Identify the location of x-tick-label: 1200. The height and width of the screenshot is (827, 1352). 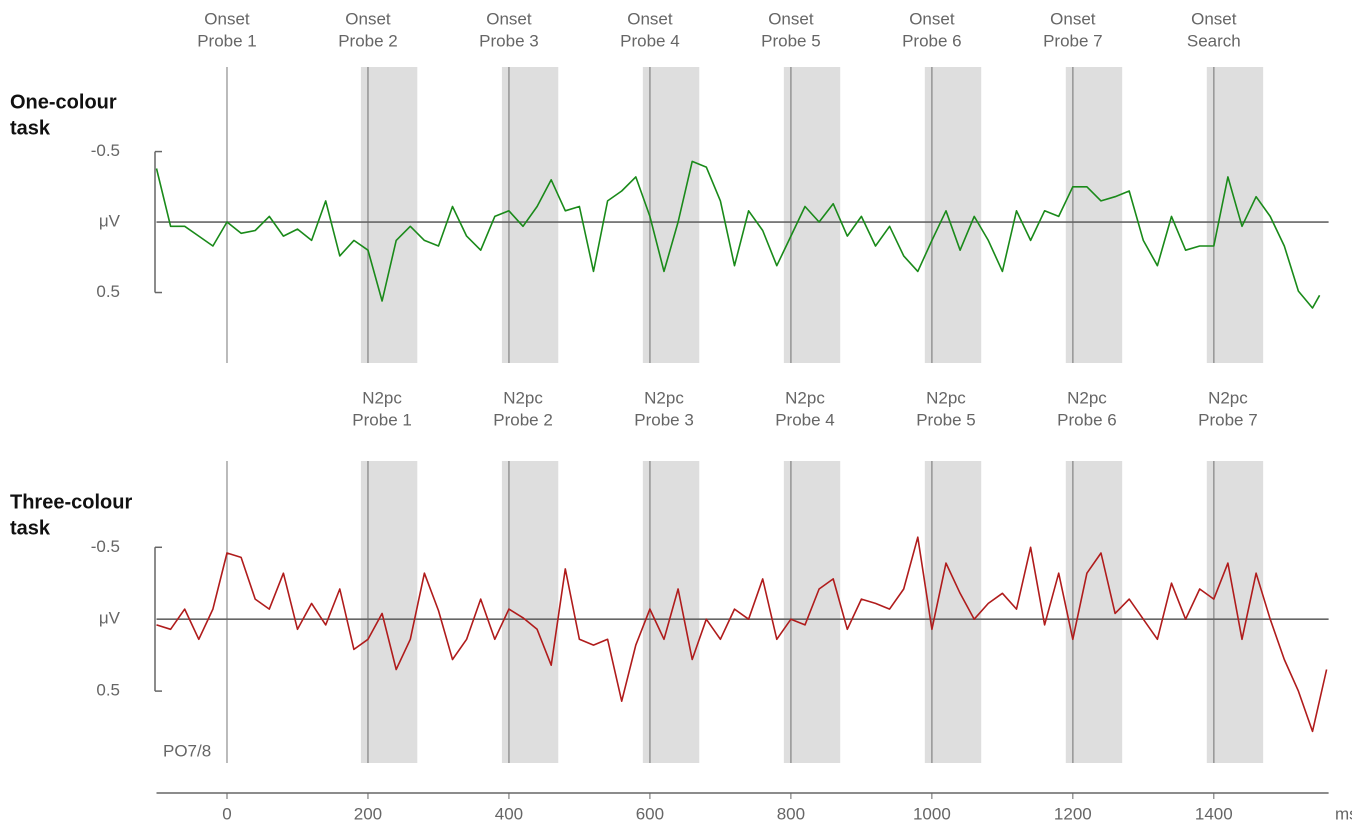
(1073, 813).